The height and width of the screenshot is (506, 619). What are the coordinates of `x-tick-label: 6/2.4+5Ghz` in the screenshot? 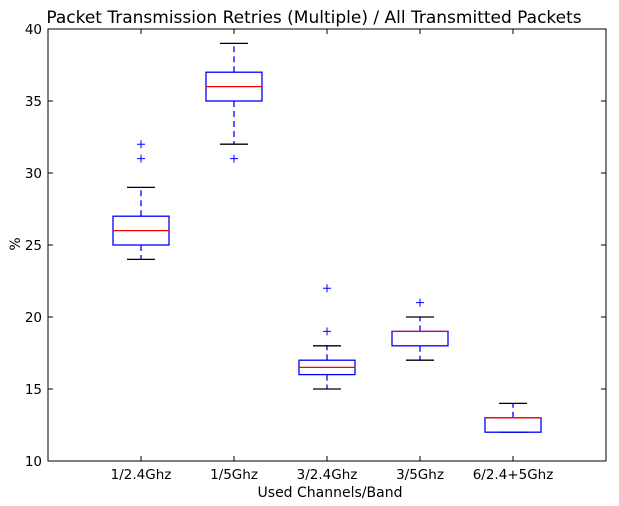 It's located at (513, 475).